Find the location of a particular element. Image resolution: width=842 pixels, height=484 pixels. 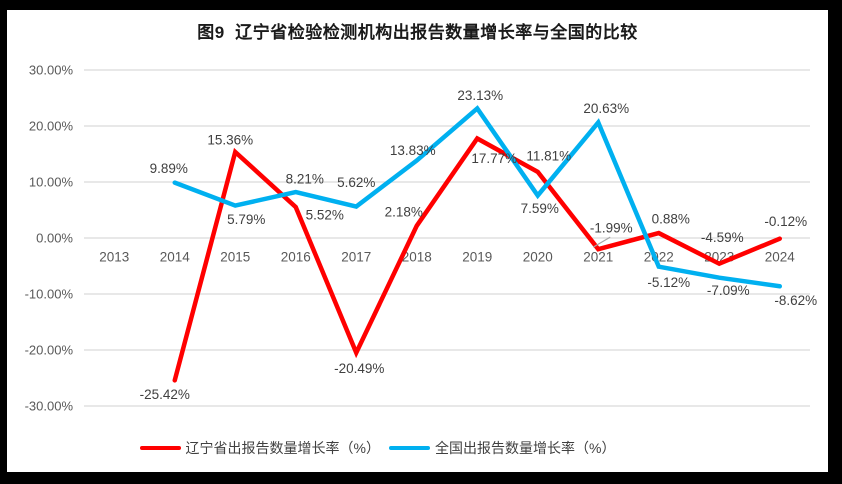

data-label-liaoning: 17.77% is located at coordinates (494, 158).